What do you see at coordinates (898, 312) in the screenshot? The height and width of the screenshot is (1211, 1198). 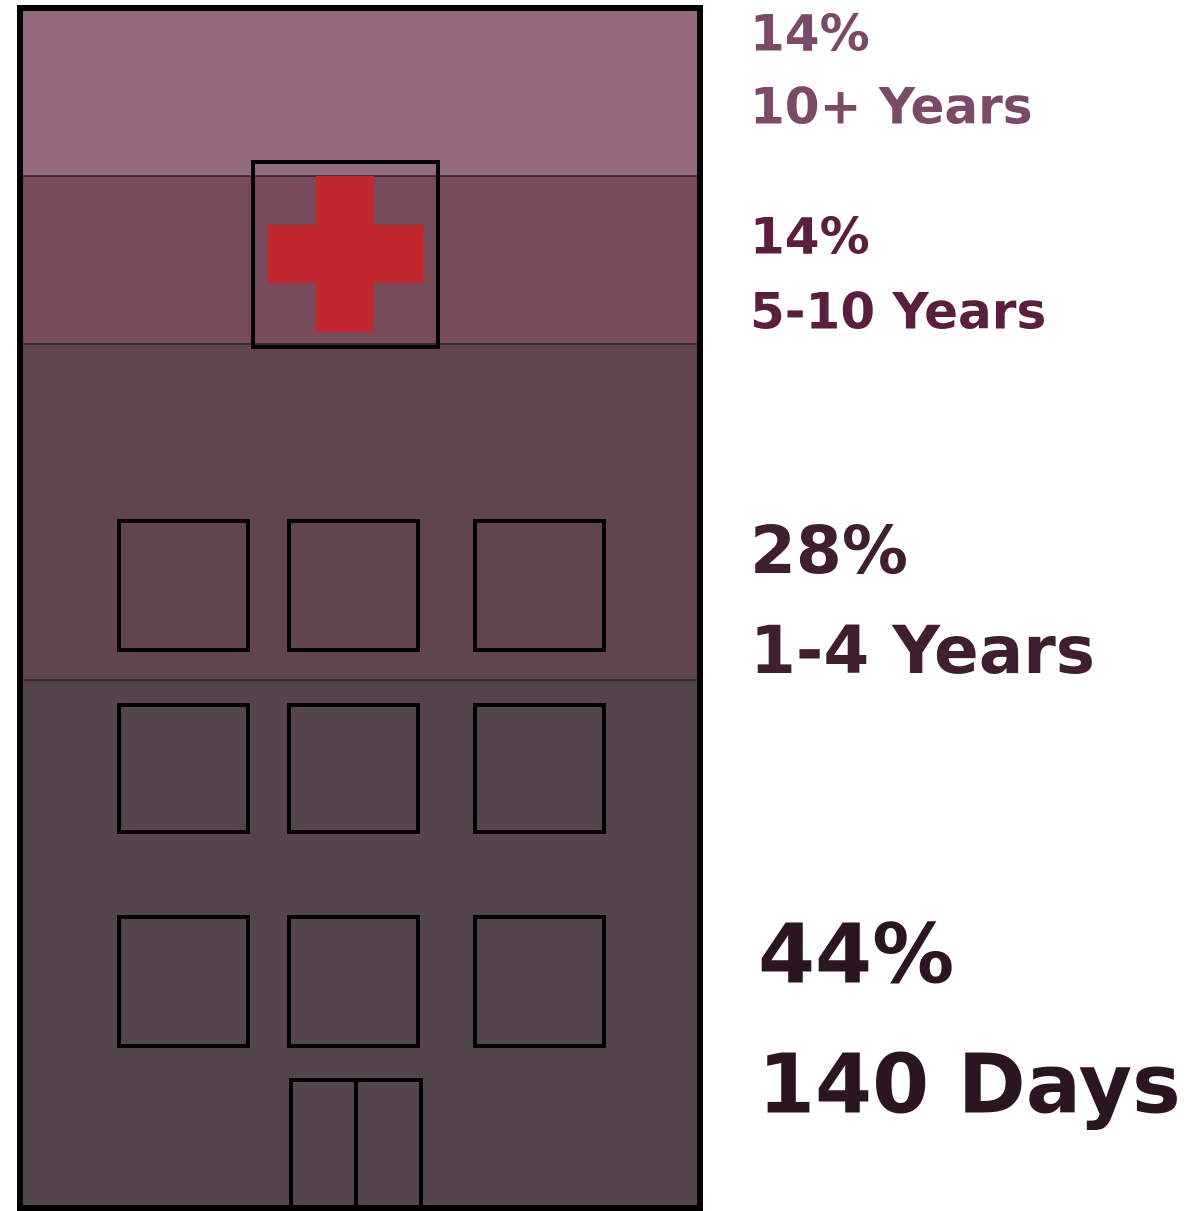 I see `category-label: 5-10 Years` at bounding box center [898, 312].